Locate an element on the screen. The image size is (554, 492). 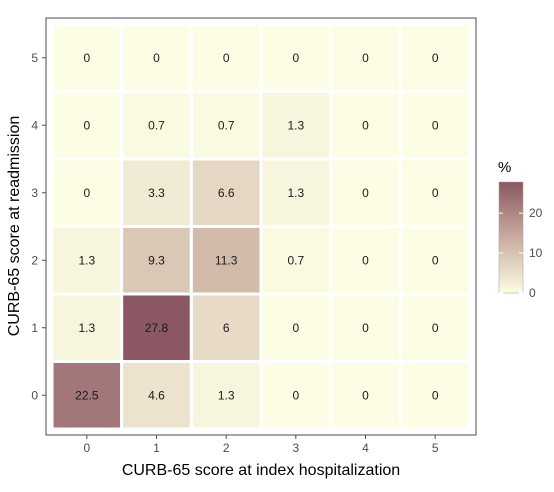
cell-value-label: 9.3 is located at coordinates (156, 260).